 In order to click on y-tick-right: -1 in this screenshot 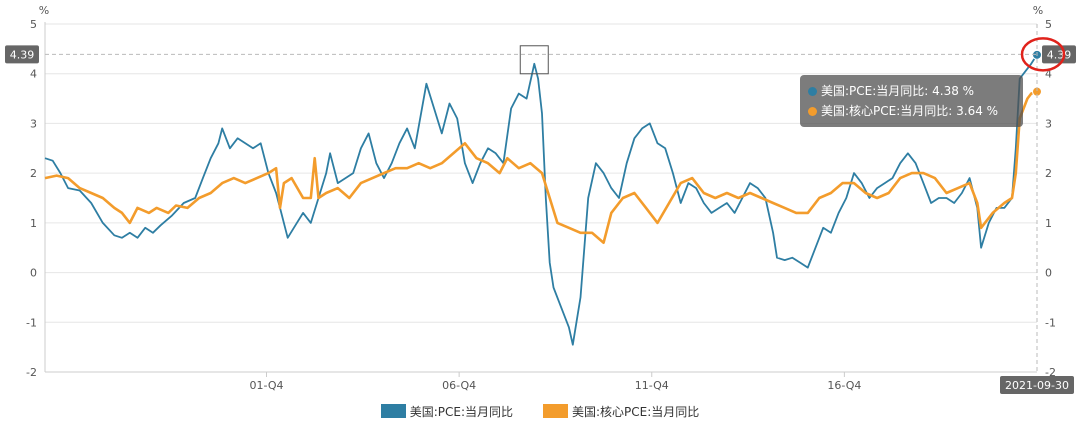, I will do `click(1050, 322)`.